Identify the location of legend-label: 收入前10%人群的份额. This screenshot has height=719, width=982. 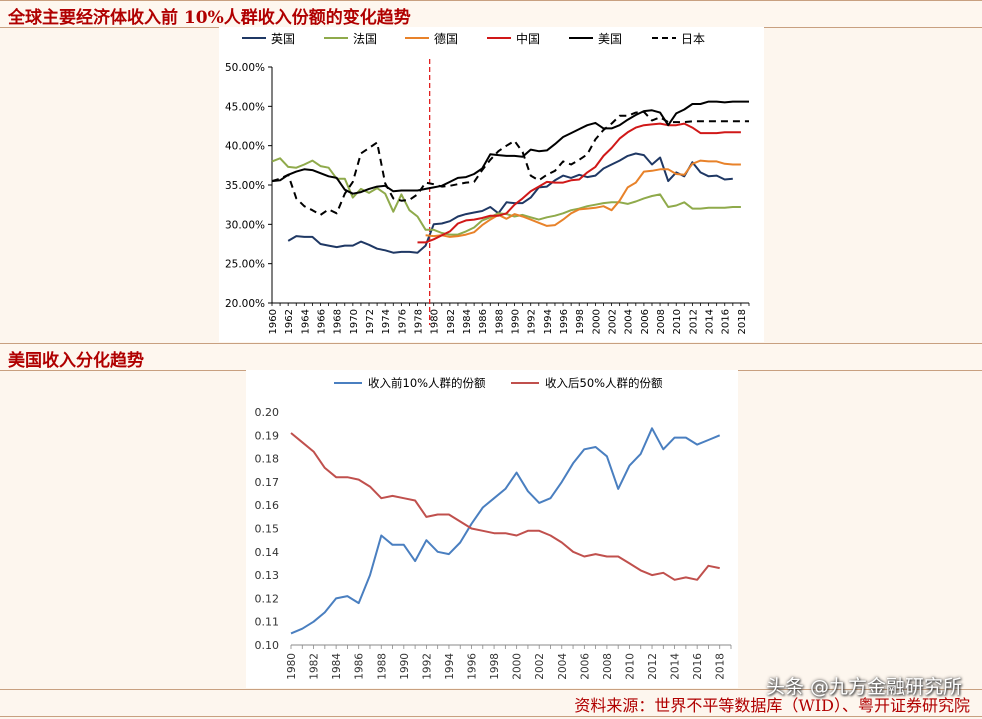
(427, 383).